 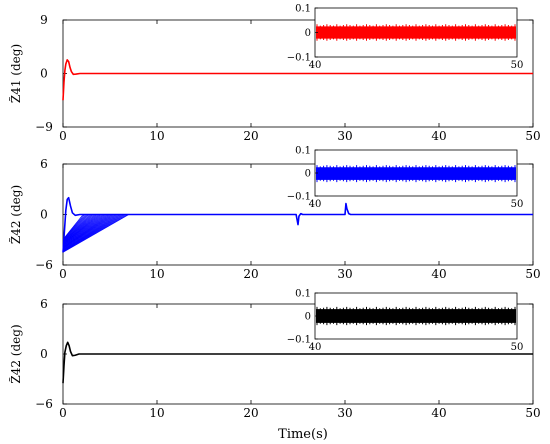 I want to click on y-axis-label: Z̃41 (deg), so click(x=15, y=73).